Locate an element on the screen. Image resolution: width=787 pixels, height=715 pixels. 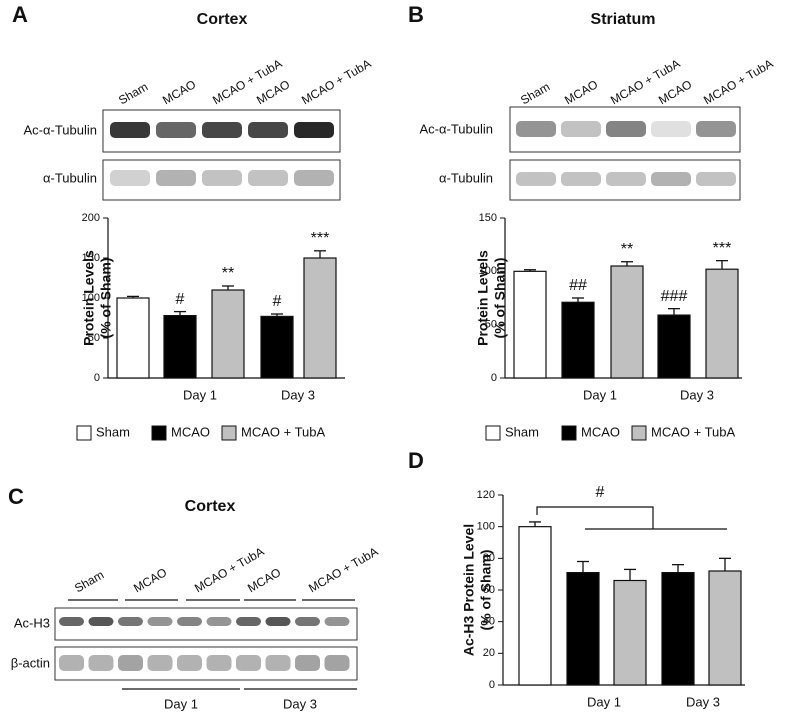
y-tick-label: 120 is located at coordinates (486, 495).